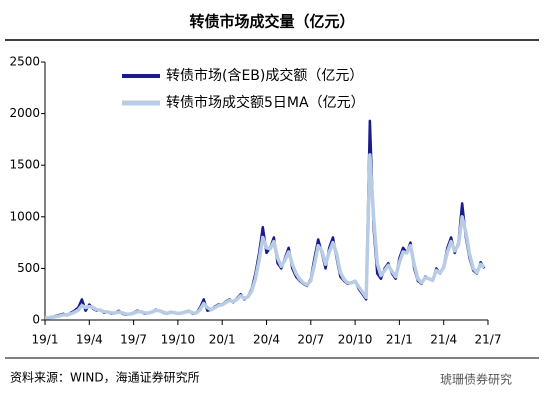 This screenshot has height=404, width=544. Describe the element at coordinates (24, 165) in the screenshot. I see `y-tick-label: 1500` at that location.